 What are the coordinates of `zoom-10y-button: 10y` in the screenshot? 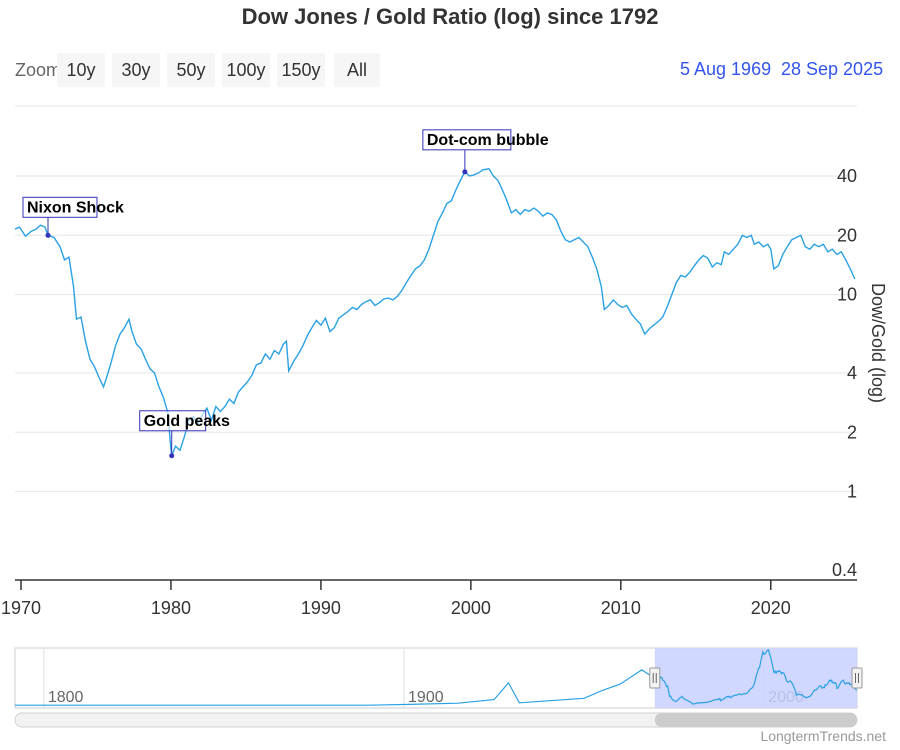 It's located at (81, 70).